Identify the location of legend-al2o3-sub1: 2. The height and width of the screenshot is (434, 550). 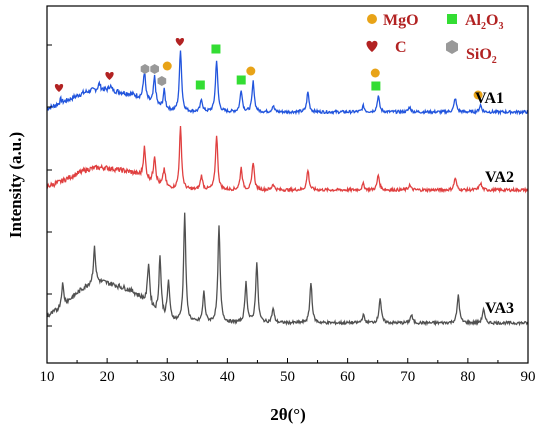
(483, 26).